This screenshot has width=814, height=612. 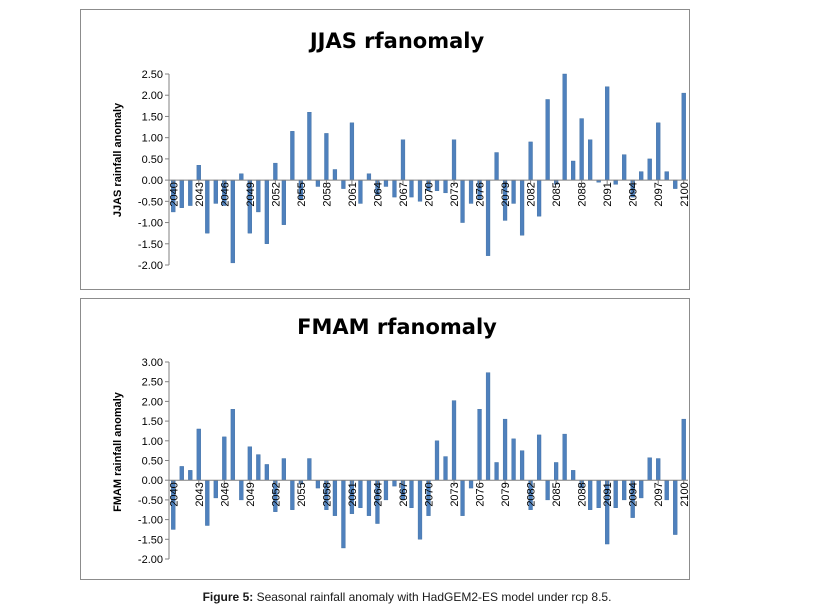 What do you see at coordinates (556, 471) in the screenshot?
I see `bar-2085` at bounding box center [556, 471].